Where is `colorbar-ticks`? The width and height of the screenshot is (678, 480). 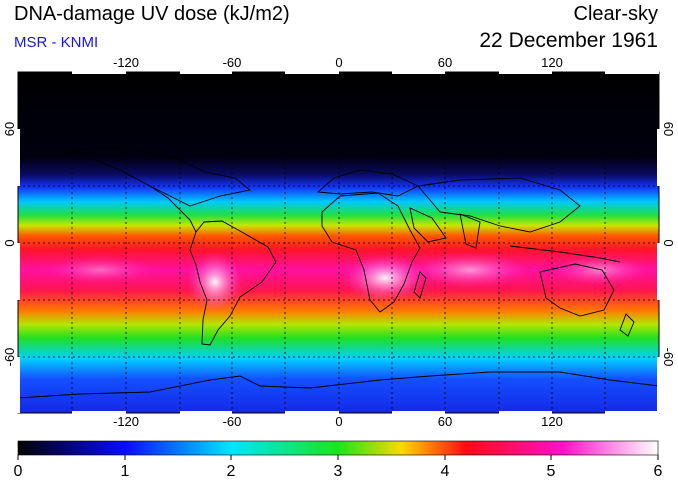 colorbar-ticks is located at coordinates (338, 457).